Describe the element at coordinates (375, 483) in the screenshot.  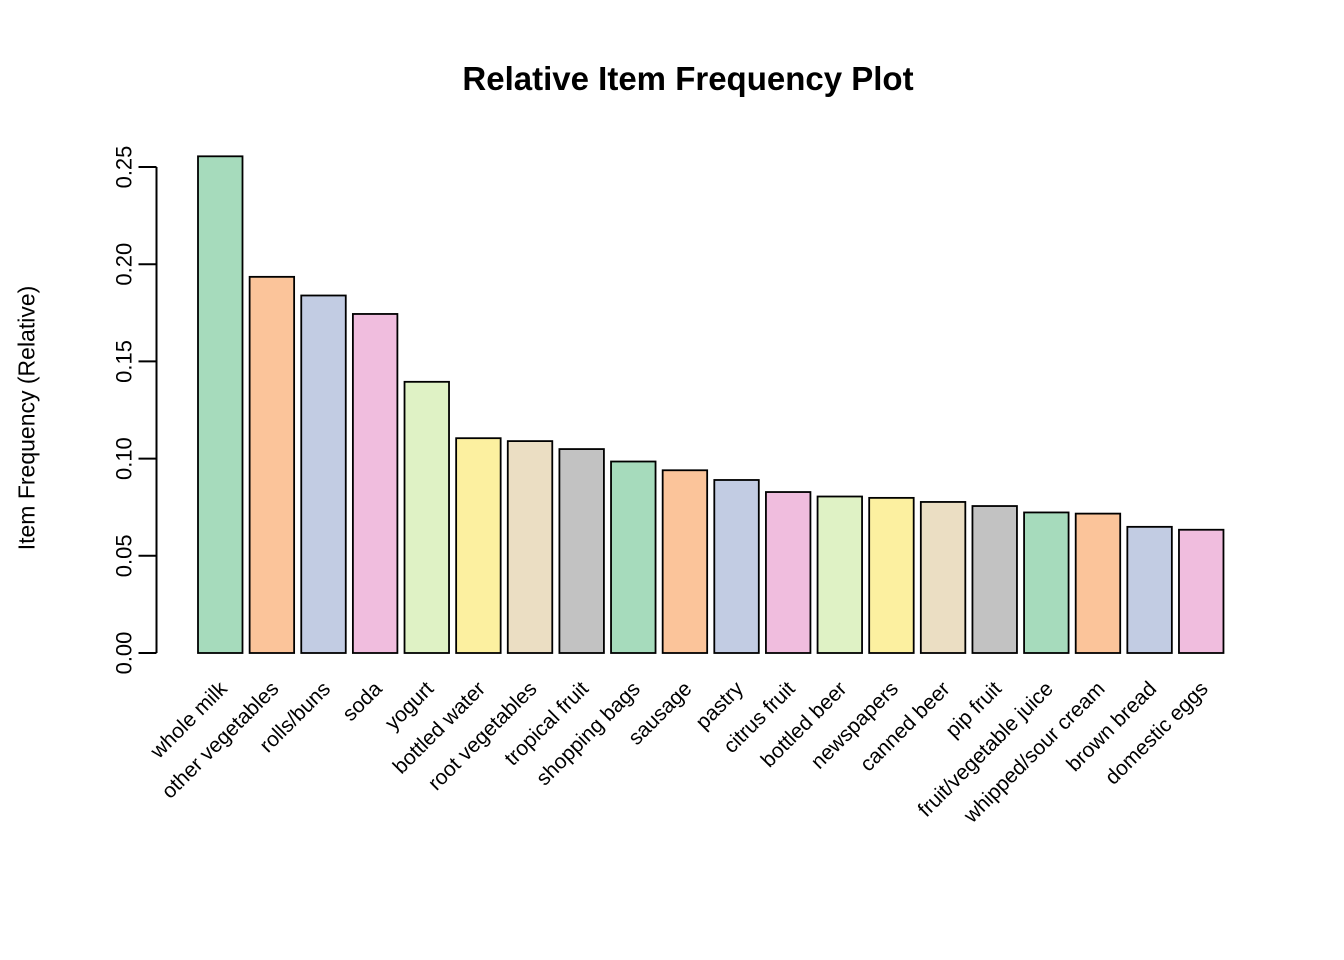
I see `bar-soda` at that location.